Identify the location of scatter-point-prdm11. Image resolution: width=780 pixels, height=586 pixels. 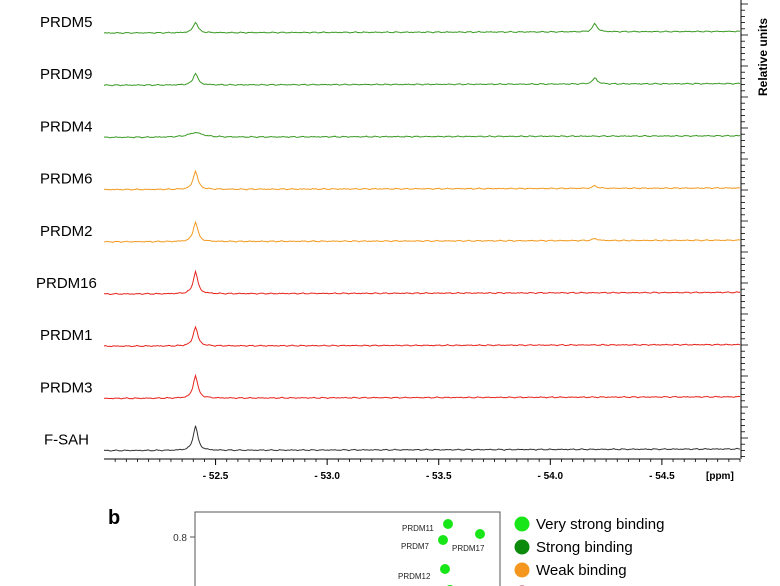
(448, 524).